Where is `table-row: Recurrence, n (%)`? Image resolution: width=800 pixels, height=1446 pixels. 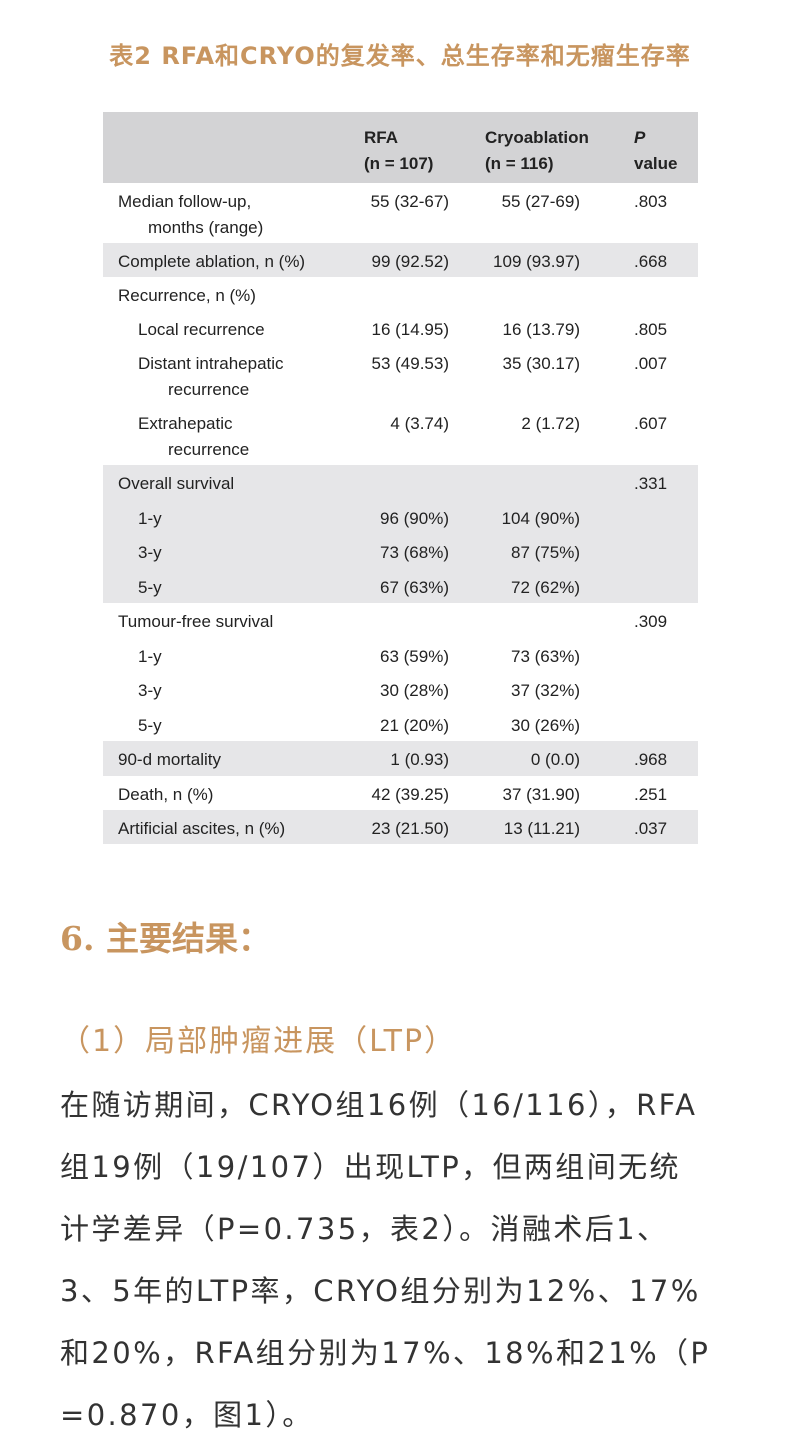
table-row: Recurrence, n (%) is located at coordinates (400, 294).